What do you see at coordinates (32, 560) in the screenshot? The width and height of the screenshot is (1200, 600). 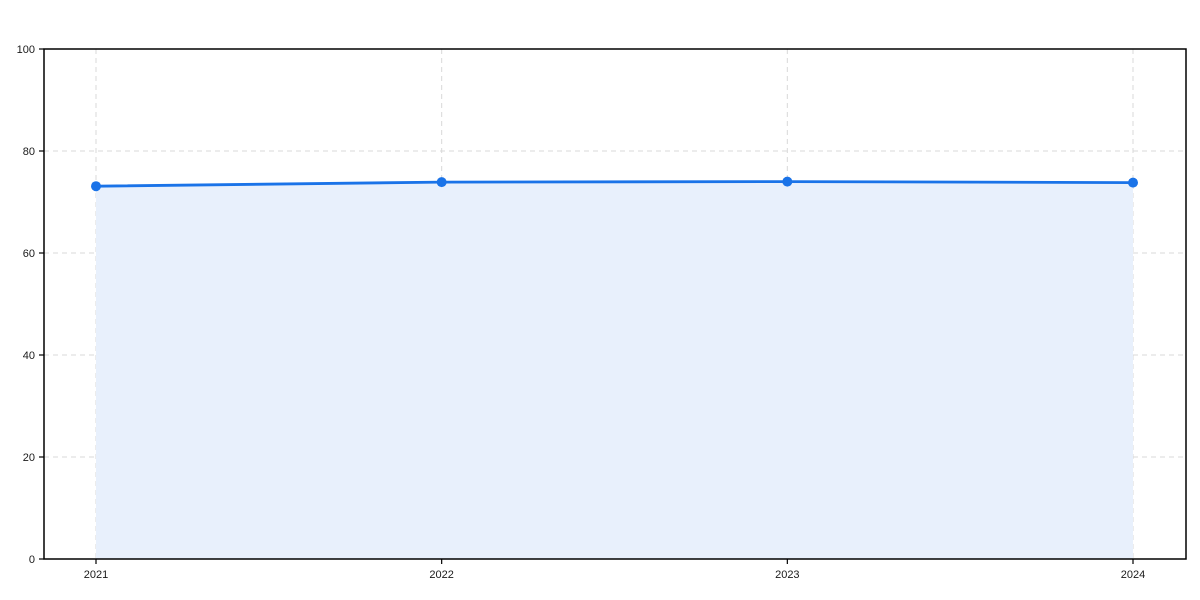 I see `y-axis-tick-label: 0` at bounding box center [32, 560].